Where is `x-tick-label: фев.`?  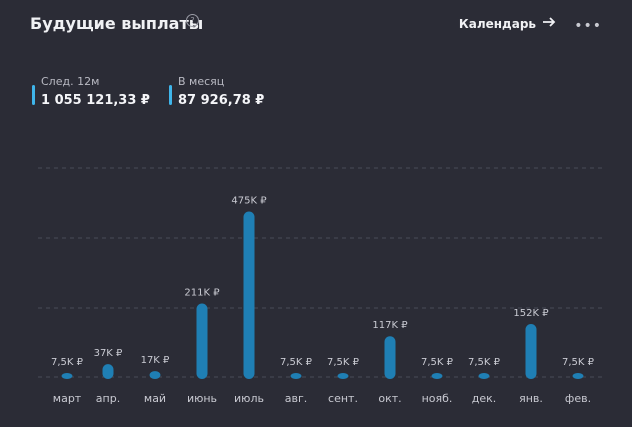
x-tick-label: фев. is located at coordinates (578, 398).